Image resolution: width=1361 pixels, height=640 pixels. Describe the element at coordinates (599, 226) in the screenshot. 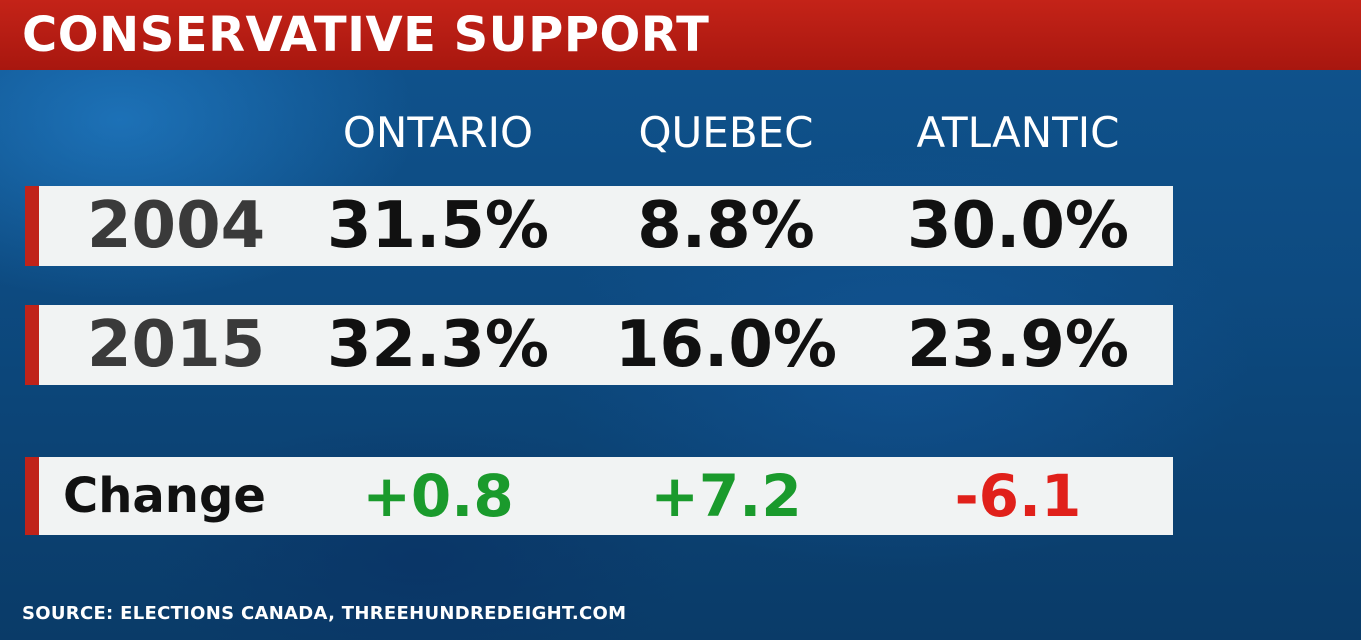

I see `table-row-2004: 2004 31.5% 8.8% 30.0%` at that location.